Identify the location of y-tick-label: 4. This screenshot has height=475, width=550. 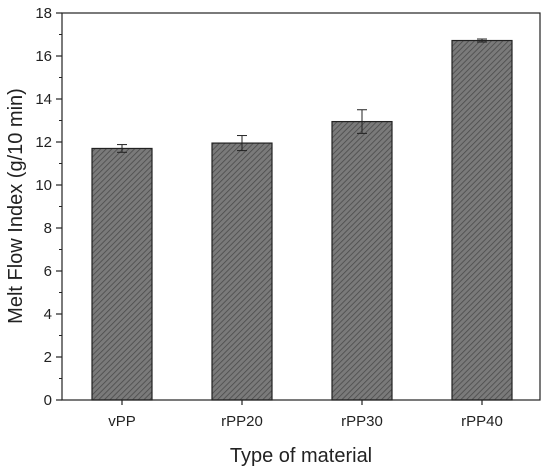
(48, 314).